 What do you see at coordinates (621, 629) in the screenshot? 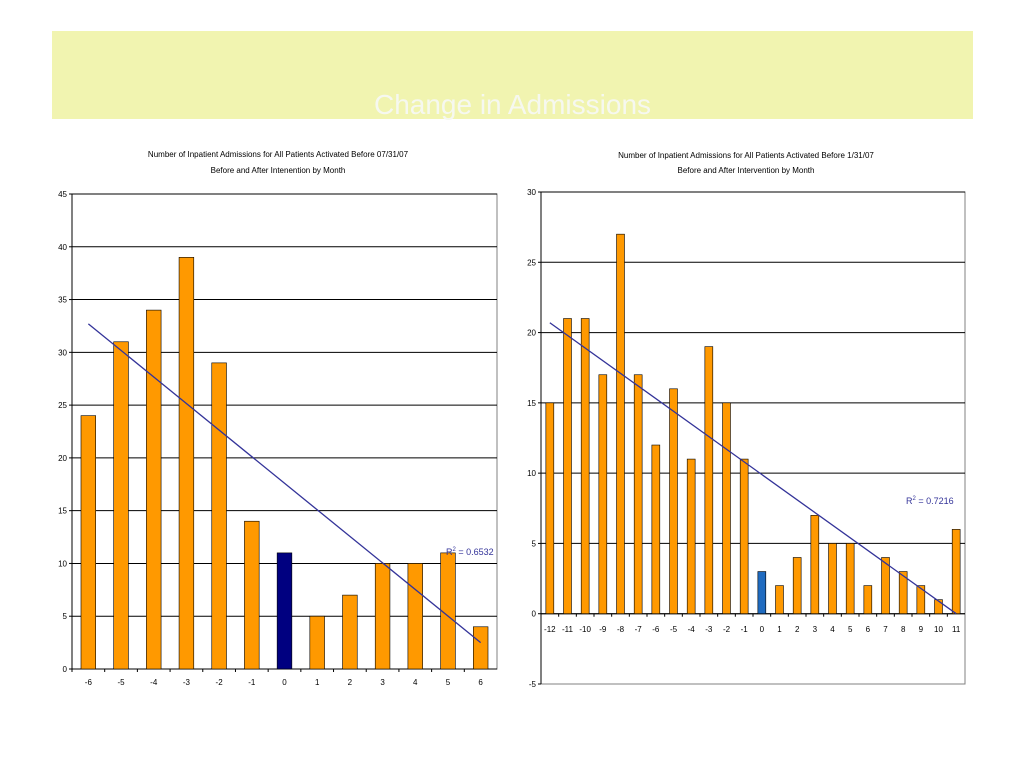
I see `x-tick-label: -8` at bounding box center [621, 629].